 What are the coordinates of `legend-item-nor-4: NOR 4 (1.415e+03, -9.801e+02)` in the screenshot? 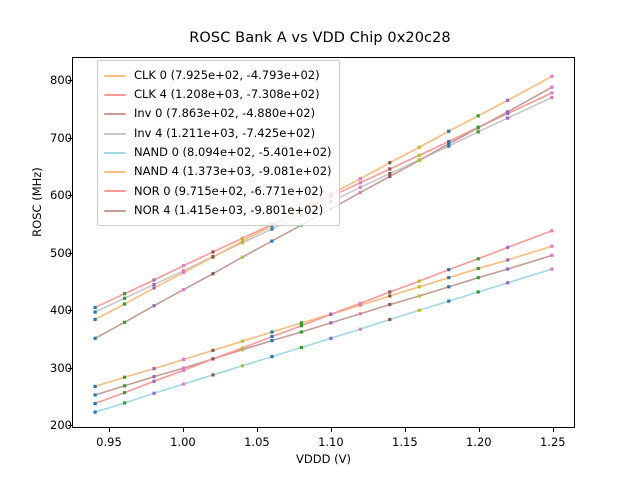 It's located at (218, 210).